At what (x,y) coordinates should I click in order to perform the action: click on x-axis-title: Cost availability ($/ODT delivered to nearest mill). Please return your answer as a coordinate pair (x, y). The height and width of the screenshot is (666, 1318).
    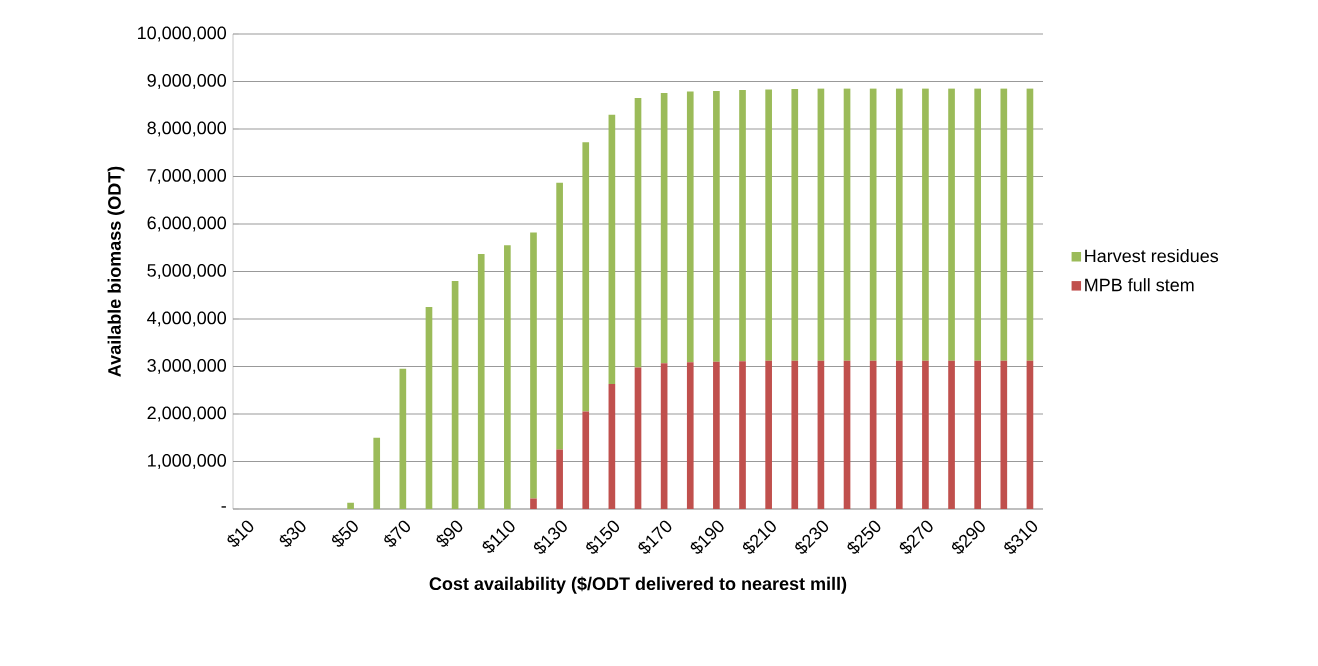
    Looking at the image, I should click on (638, 585).